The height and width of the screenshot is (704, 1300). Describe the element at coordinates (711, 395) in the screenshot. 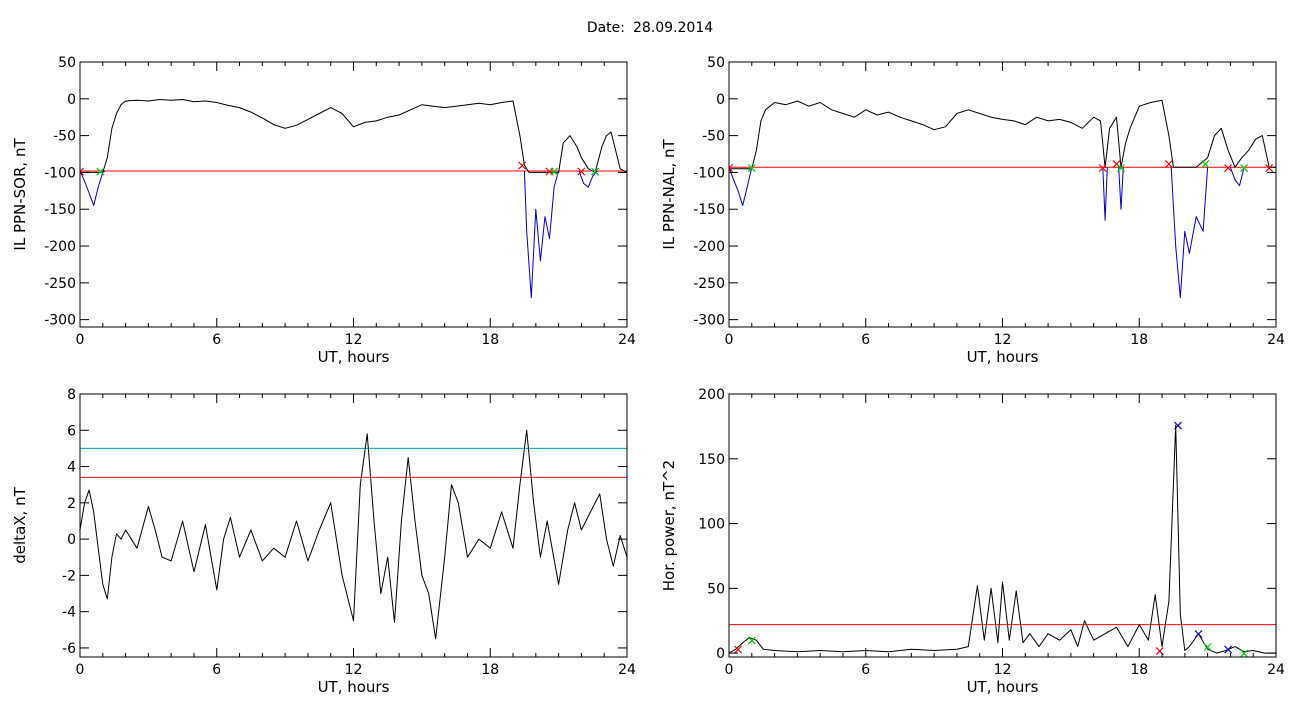

I see `y-tick-label: 200` at that location.